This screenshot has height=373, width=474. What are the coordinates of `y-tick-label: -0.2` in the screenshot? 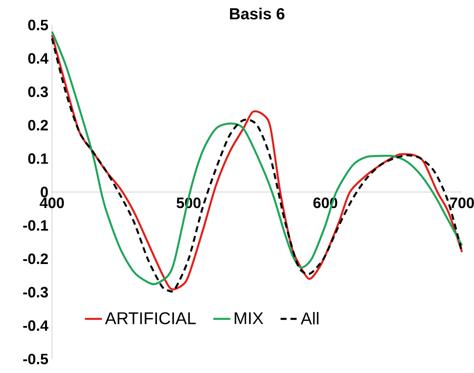 It's located at (35, 258).